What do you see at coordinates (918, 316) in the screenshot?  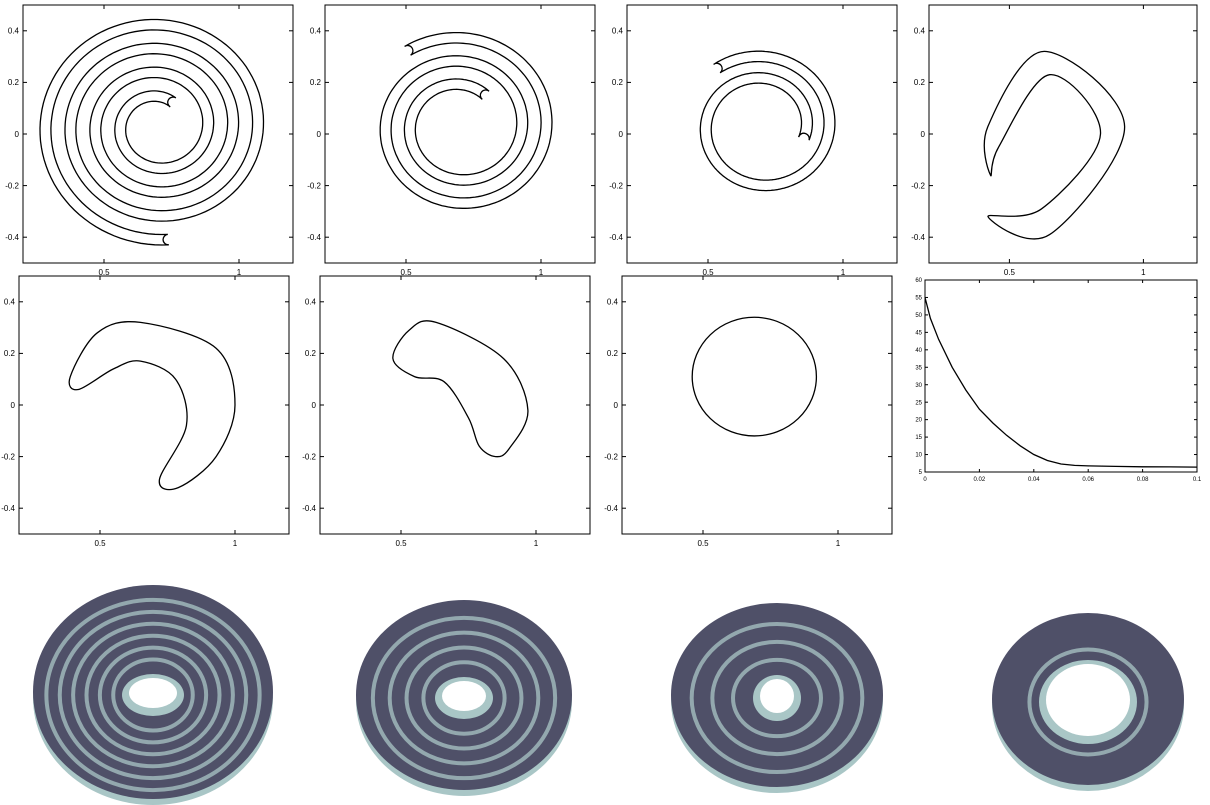 I see `y-tick-label: 50` at bounding box center [918, 316].